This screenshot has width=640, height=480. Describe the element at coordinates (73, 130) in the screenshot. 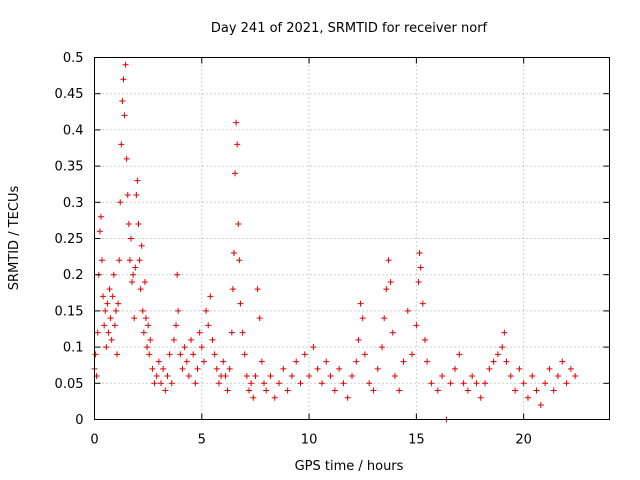

I see `y-tick-label: 0.4` at that location.